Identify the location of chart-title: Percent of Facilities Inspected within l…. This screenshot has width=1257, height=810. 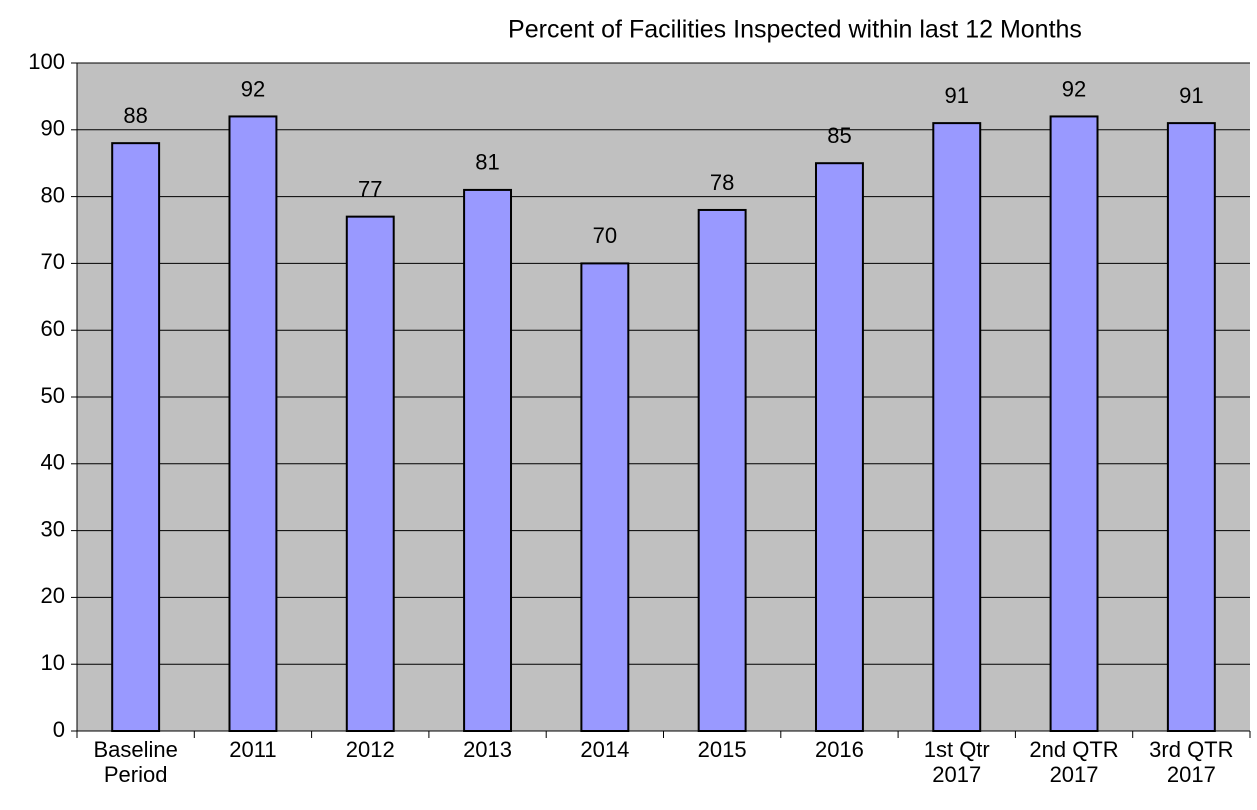
(795, 30).